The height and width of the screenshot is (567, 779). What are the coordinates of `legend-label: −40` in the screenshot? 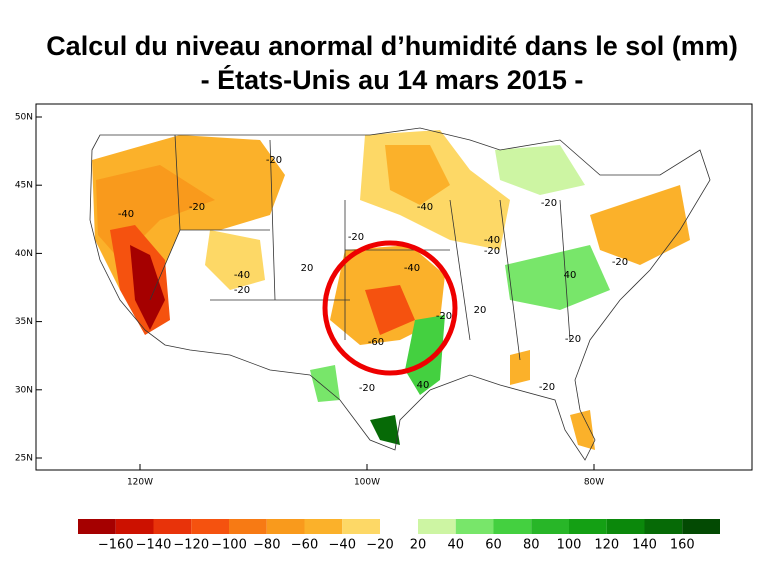 It's located at (342, 545).